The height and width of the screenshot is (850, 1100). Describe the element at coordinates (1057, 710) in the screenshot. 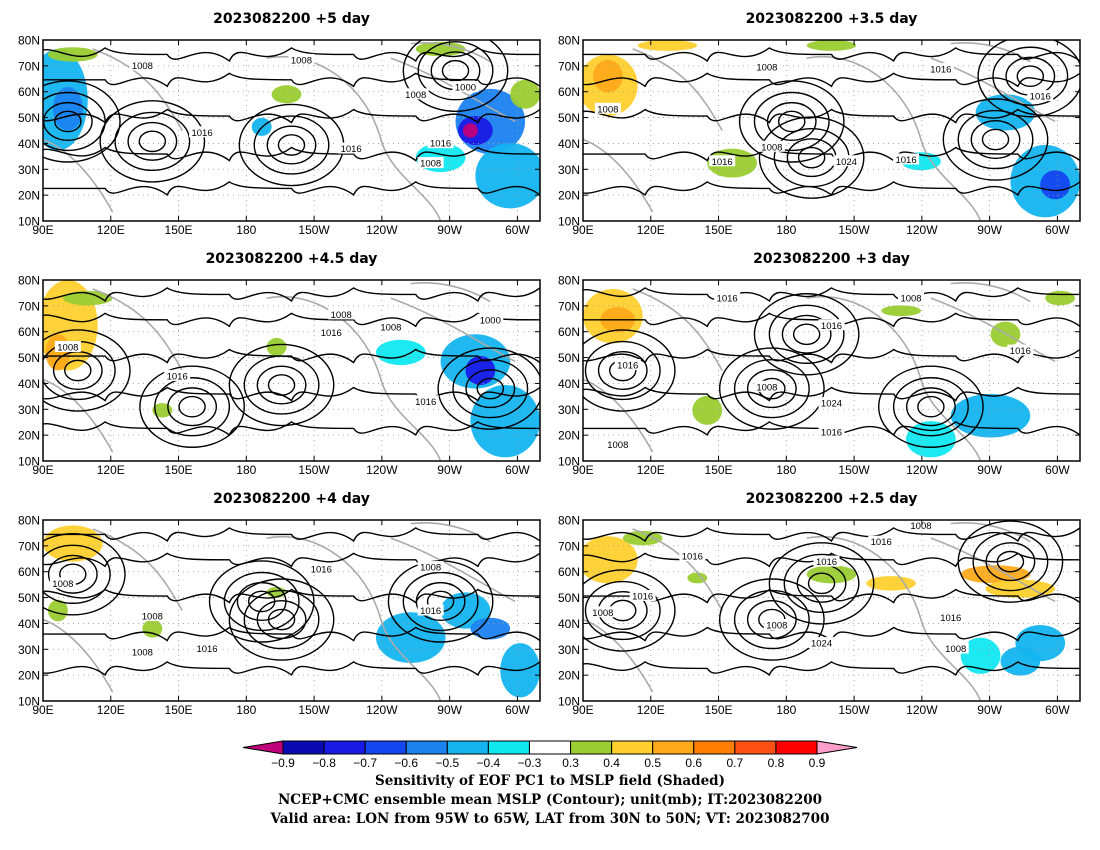

I see `lon-tick-label: 60W` at that location.